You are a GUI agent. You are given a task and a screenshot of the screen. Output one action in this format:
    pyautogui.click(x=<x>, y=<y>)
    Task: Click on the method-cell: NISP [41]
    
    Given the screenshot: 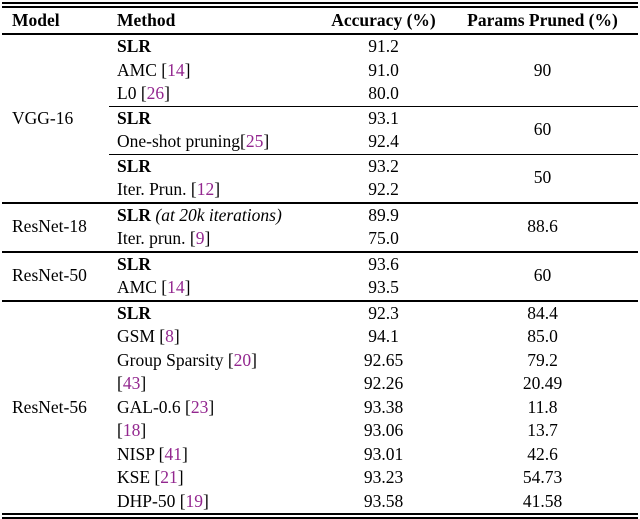 What is the action you would take?
    pyautogui.click(x=214, y=455)
    